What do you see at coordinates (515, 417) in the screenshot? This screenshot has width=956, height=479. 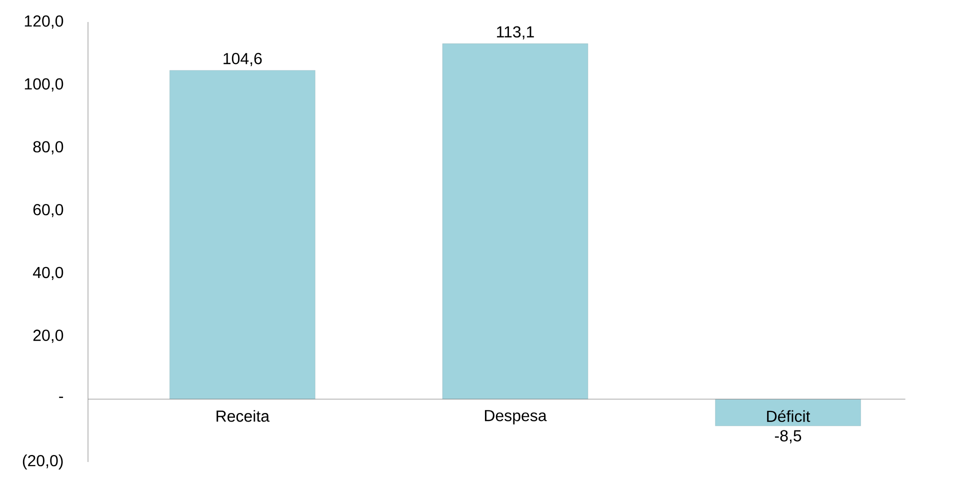 I see `x-tick-label: Despesa` at bounding box center [515, 417].